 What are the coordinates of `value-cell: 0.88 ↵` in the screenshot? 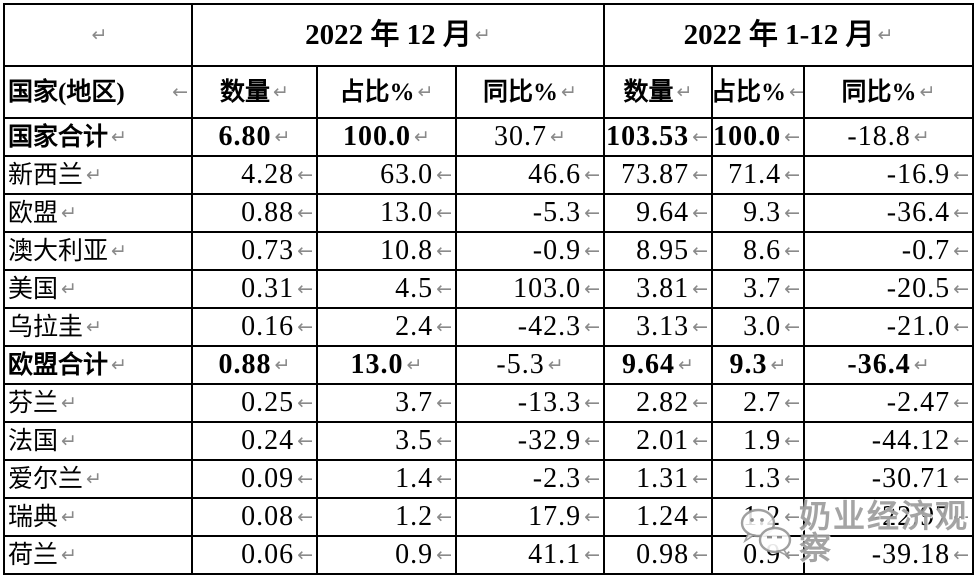 It's located at (254, 365).